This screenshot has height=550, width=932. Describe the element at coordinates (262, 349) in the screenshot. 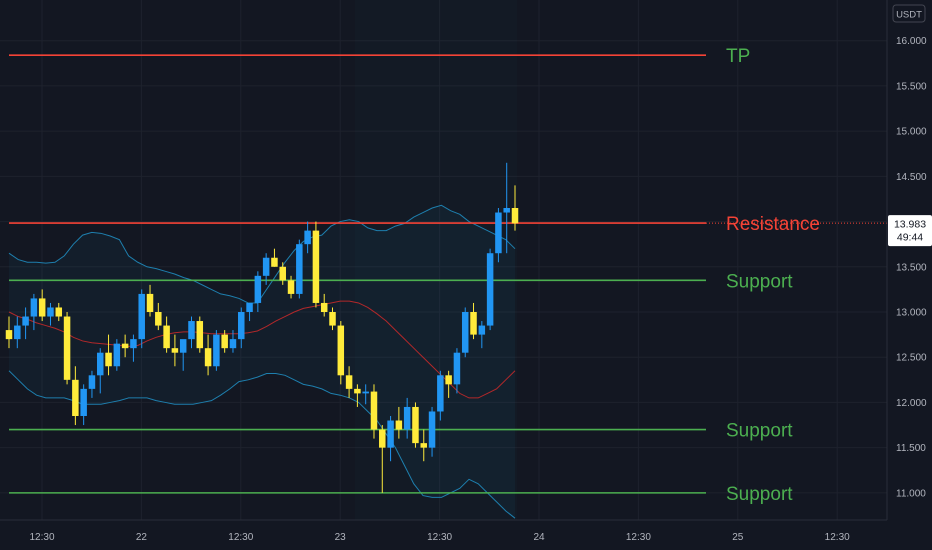

I see `bollinger-basis` at that location.